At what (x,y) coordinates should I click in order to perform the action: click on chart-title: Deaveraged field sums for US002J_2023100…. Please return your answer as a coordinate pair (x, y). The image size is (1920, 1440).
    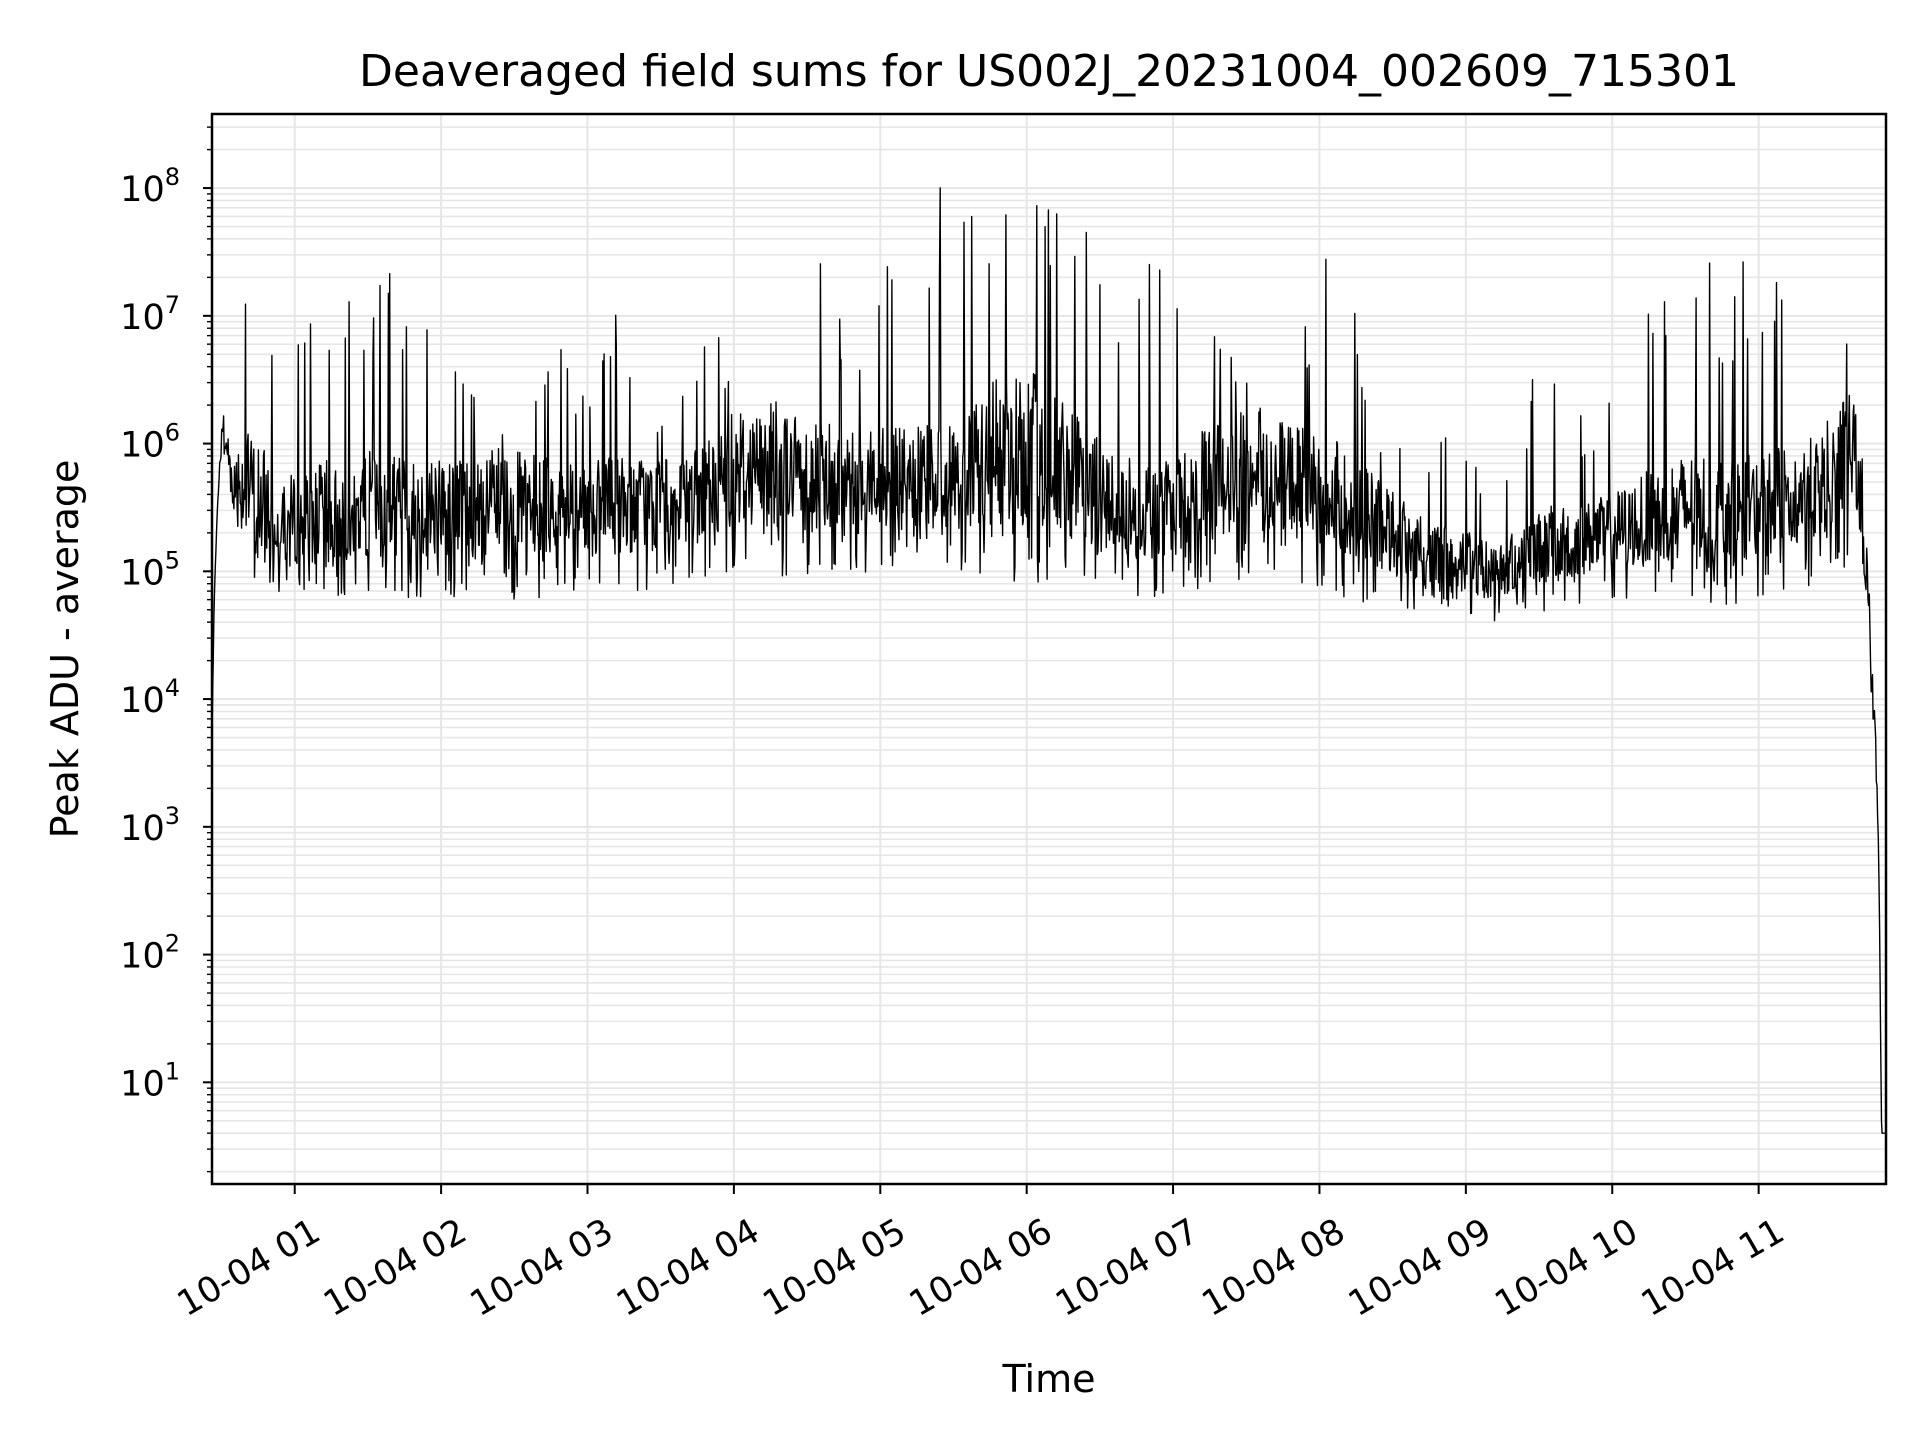
    Looking at the image, I should click on (1049, 71).